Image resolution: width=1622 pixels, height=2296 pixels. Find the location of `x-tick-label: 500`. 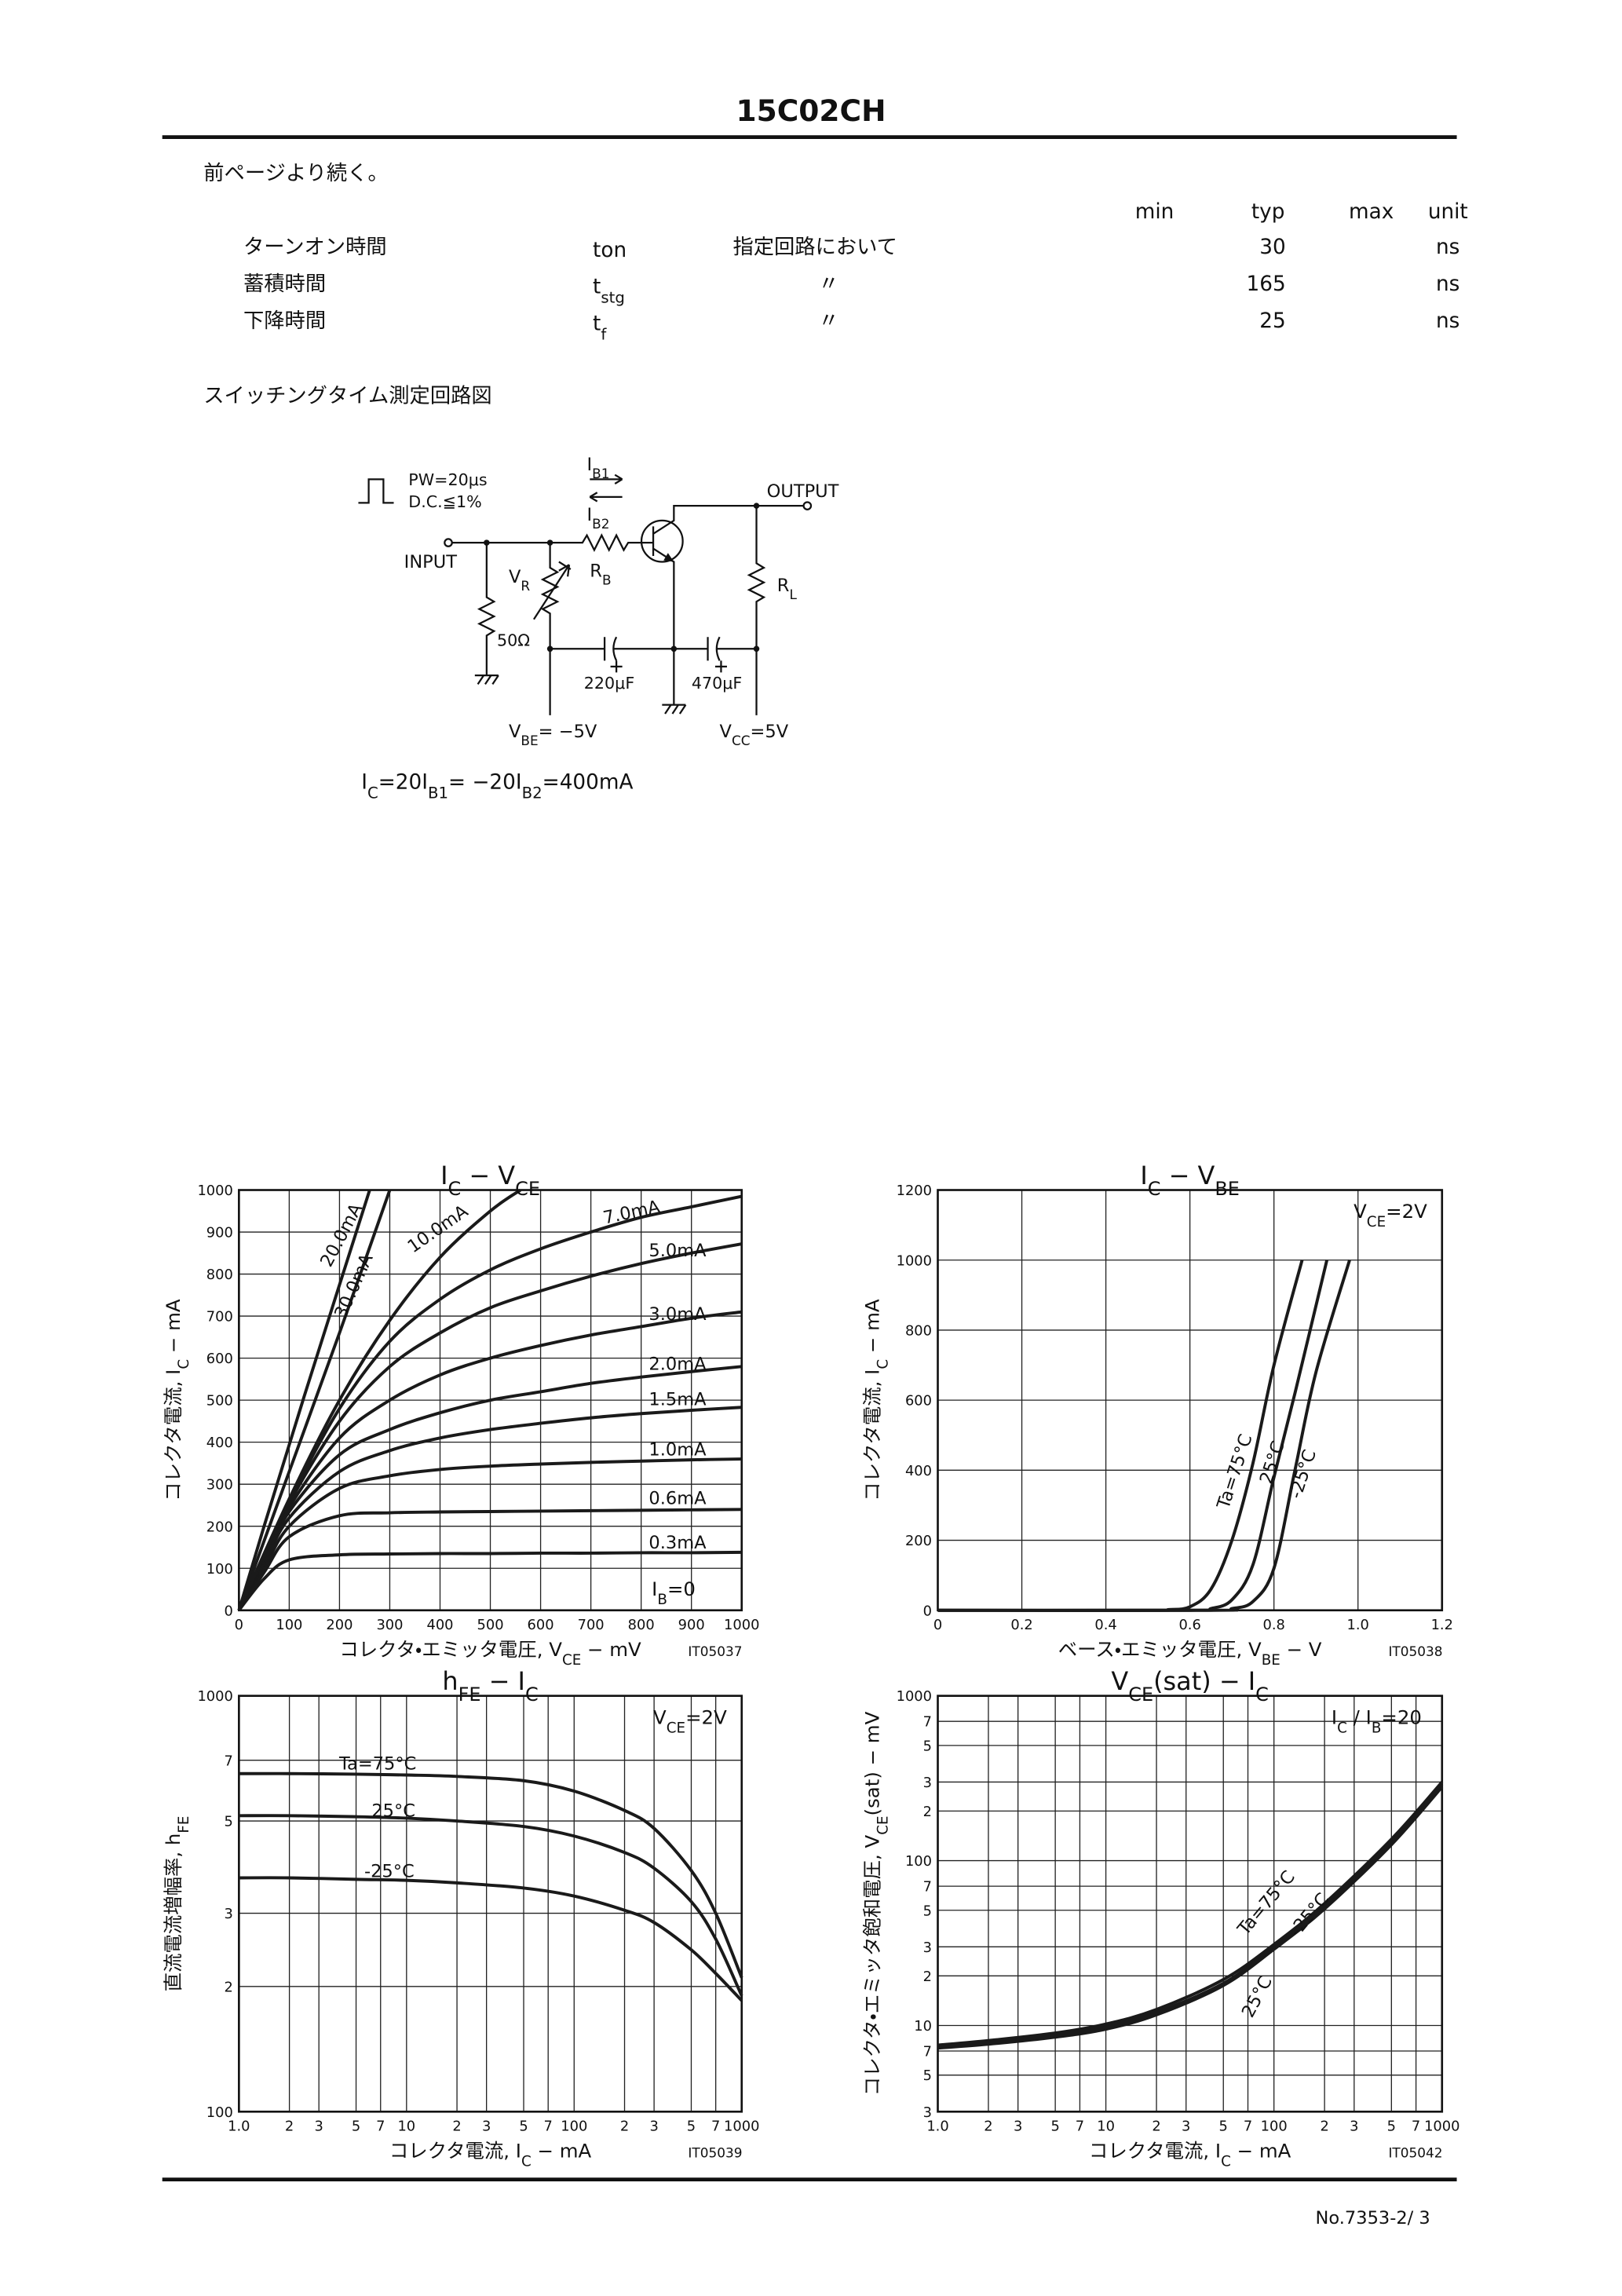

x-tick-label: 500 is located at coordinates (491, 1625).